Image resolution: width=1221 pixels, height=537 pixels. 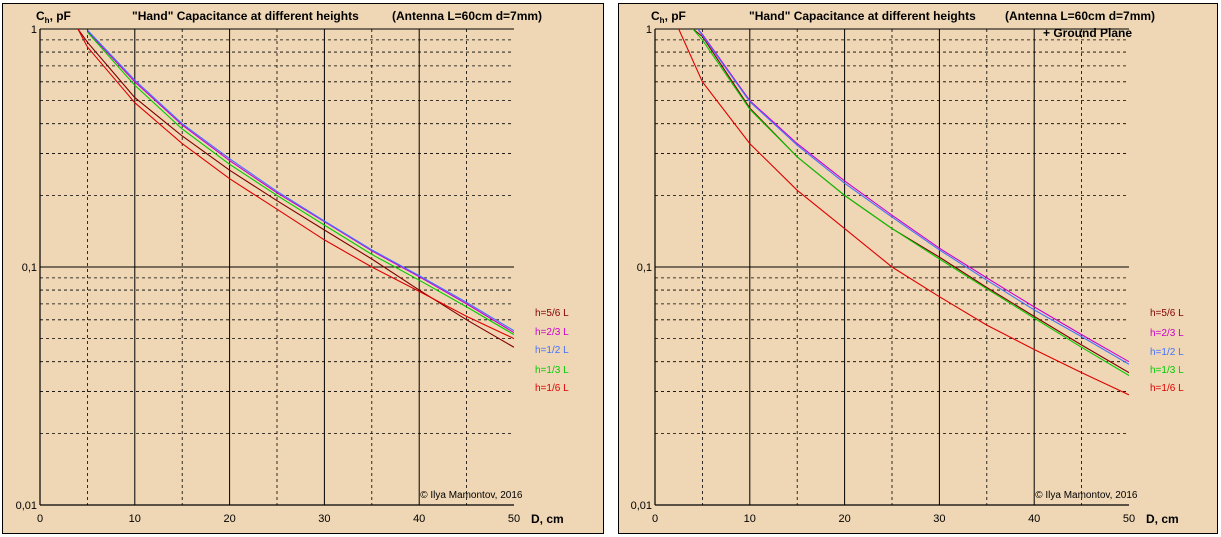 I want to click on chart-subtitle-2: + Ground Plane, so click(x=1087, y=33).